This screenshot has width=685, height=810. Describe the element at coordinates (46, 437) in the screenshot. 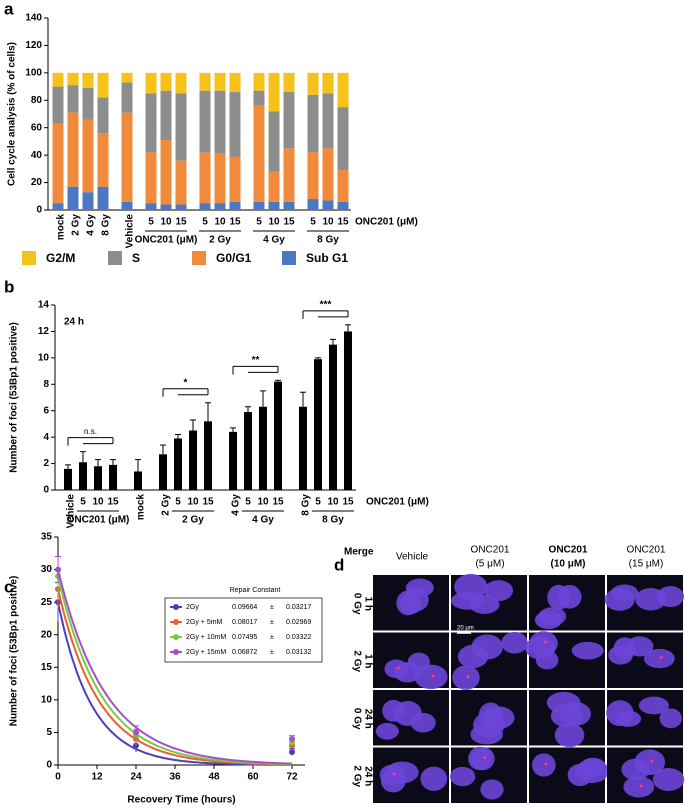

I see `y-tick-label: 4` at that location.